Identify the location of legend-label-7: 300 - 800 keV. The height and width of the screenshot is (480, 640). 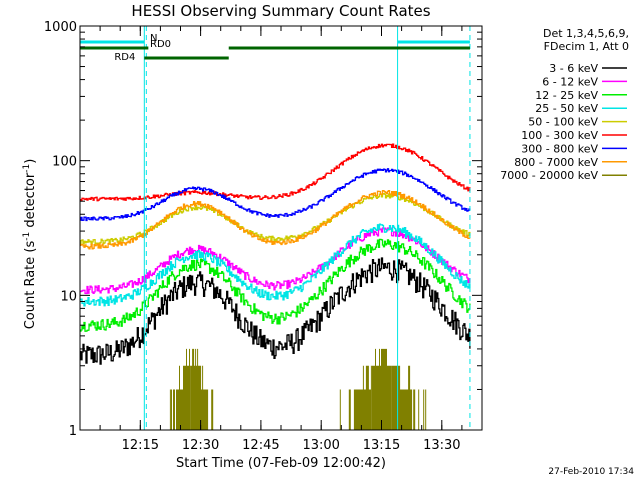
(559, 148).